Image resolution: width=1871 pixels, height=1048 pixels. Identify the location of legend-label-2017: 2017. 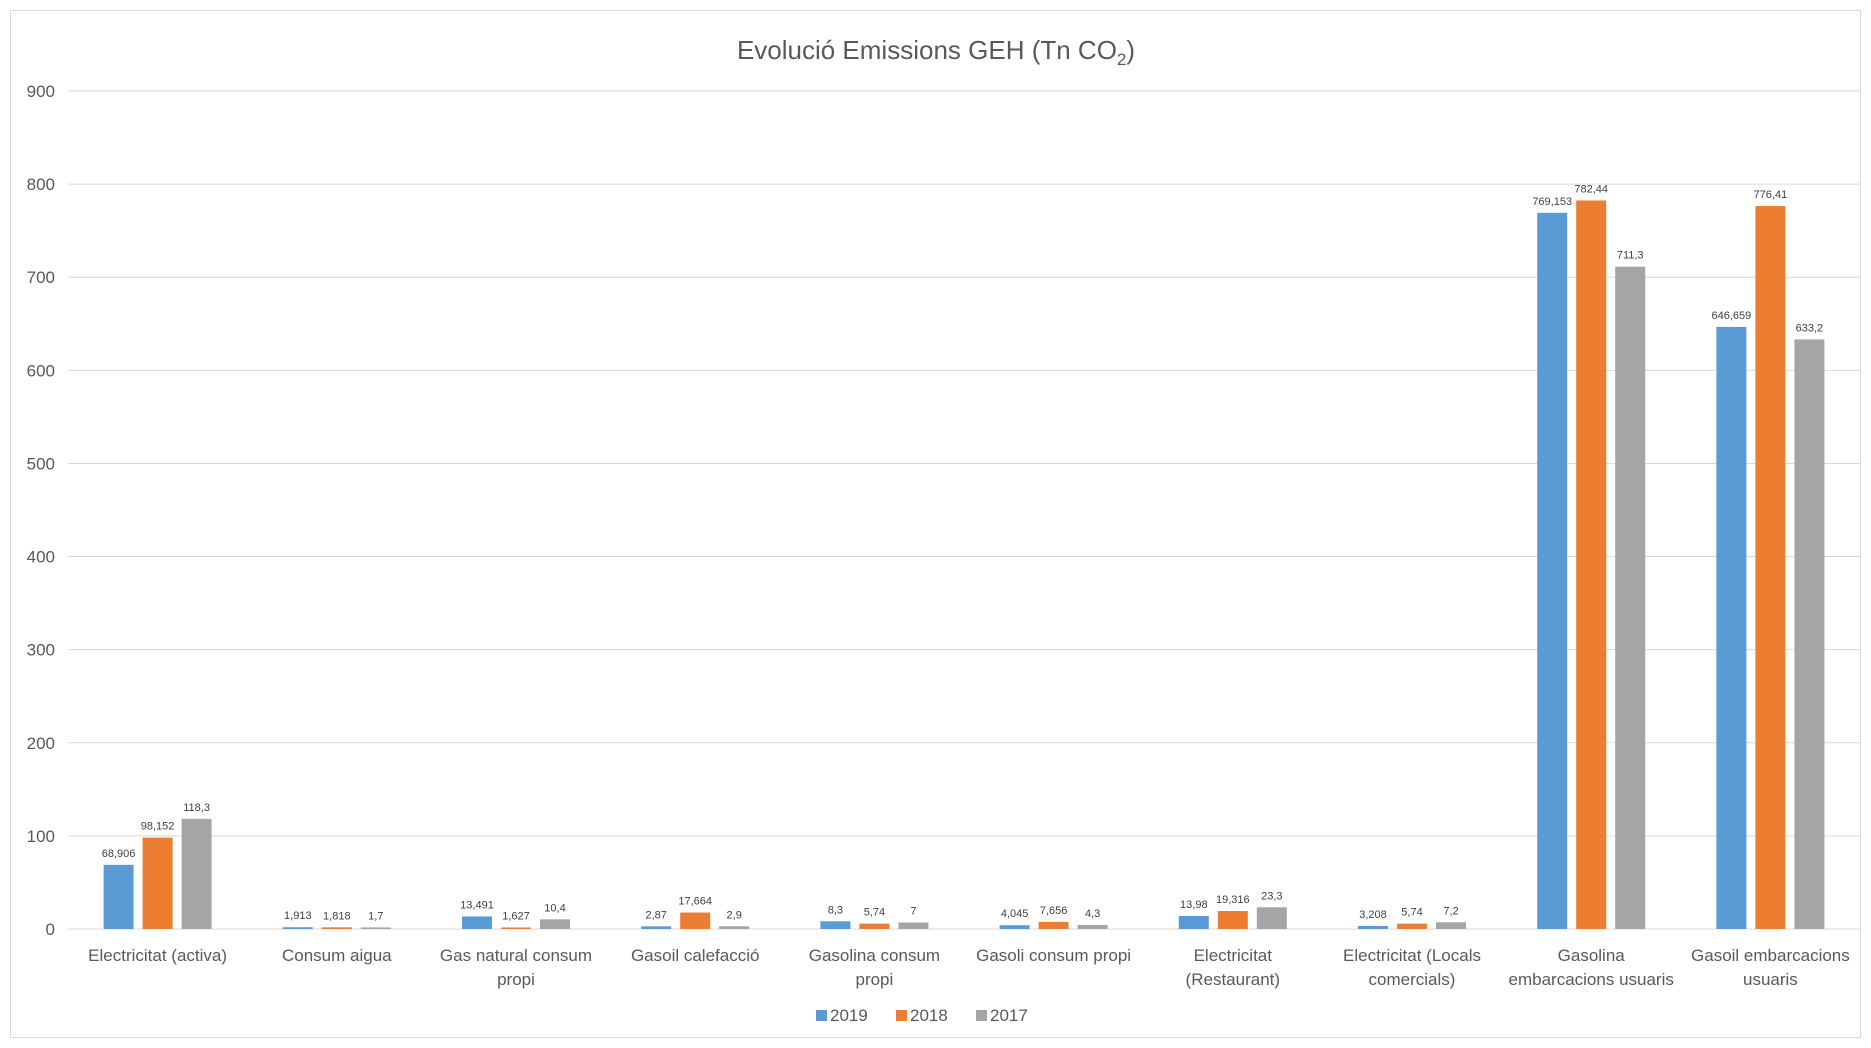
(1009, 1015).